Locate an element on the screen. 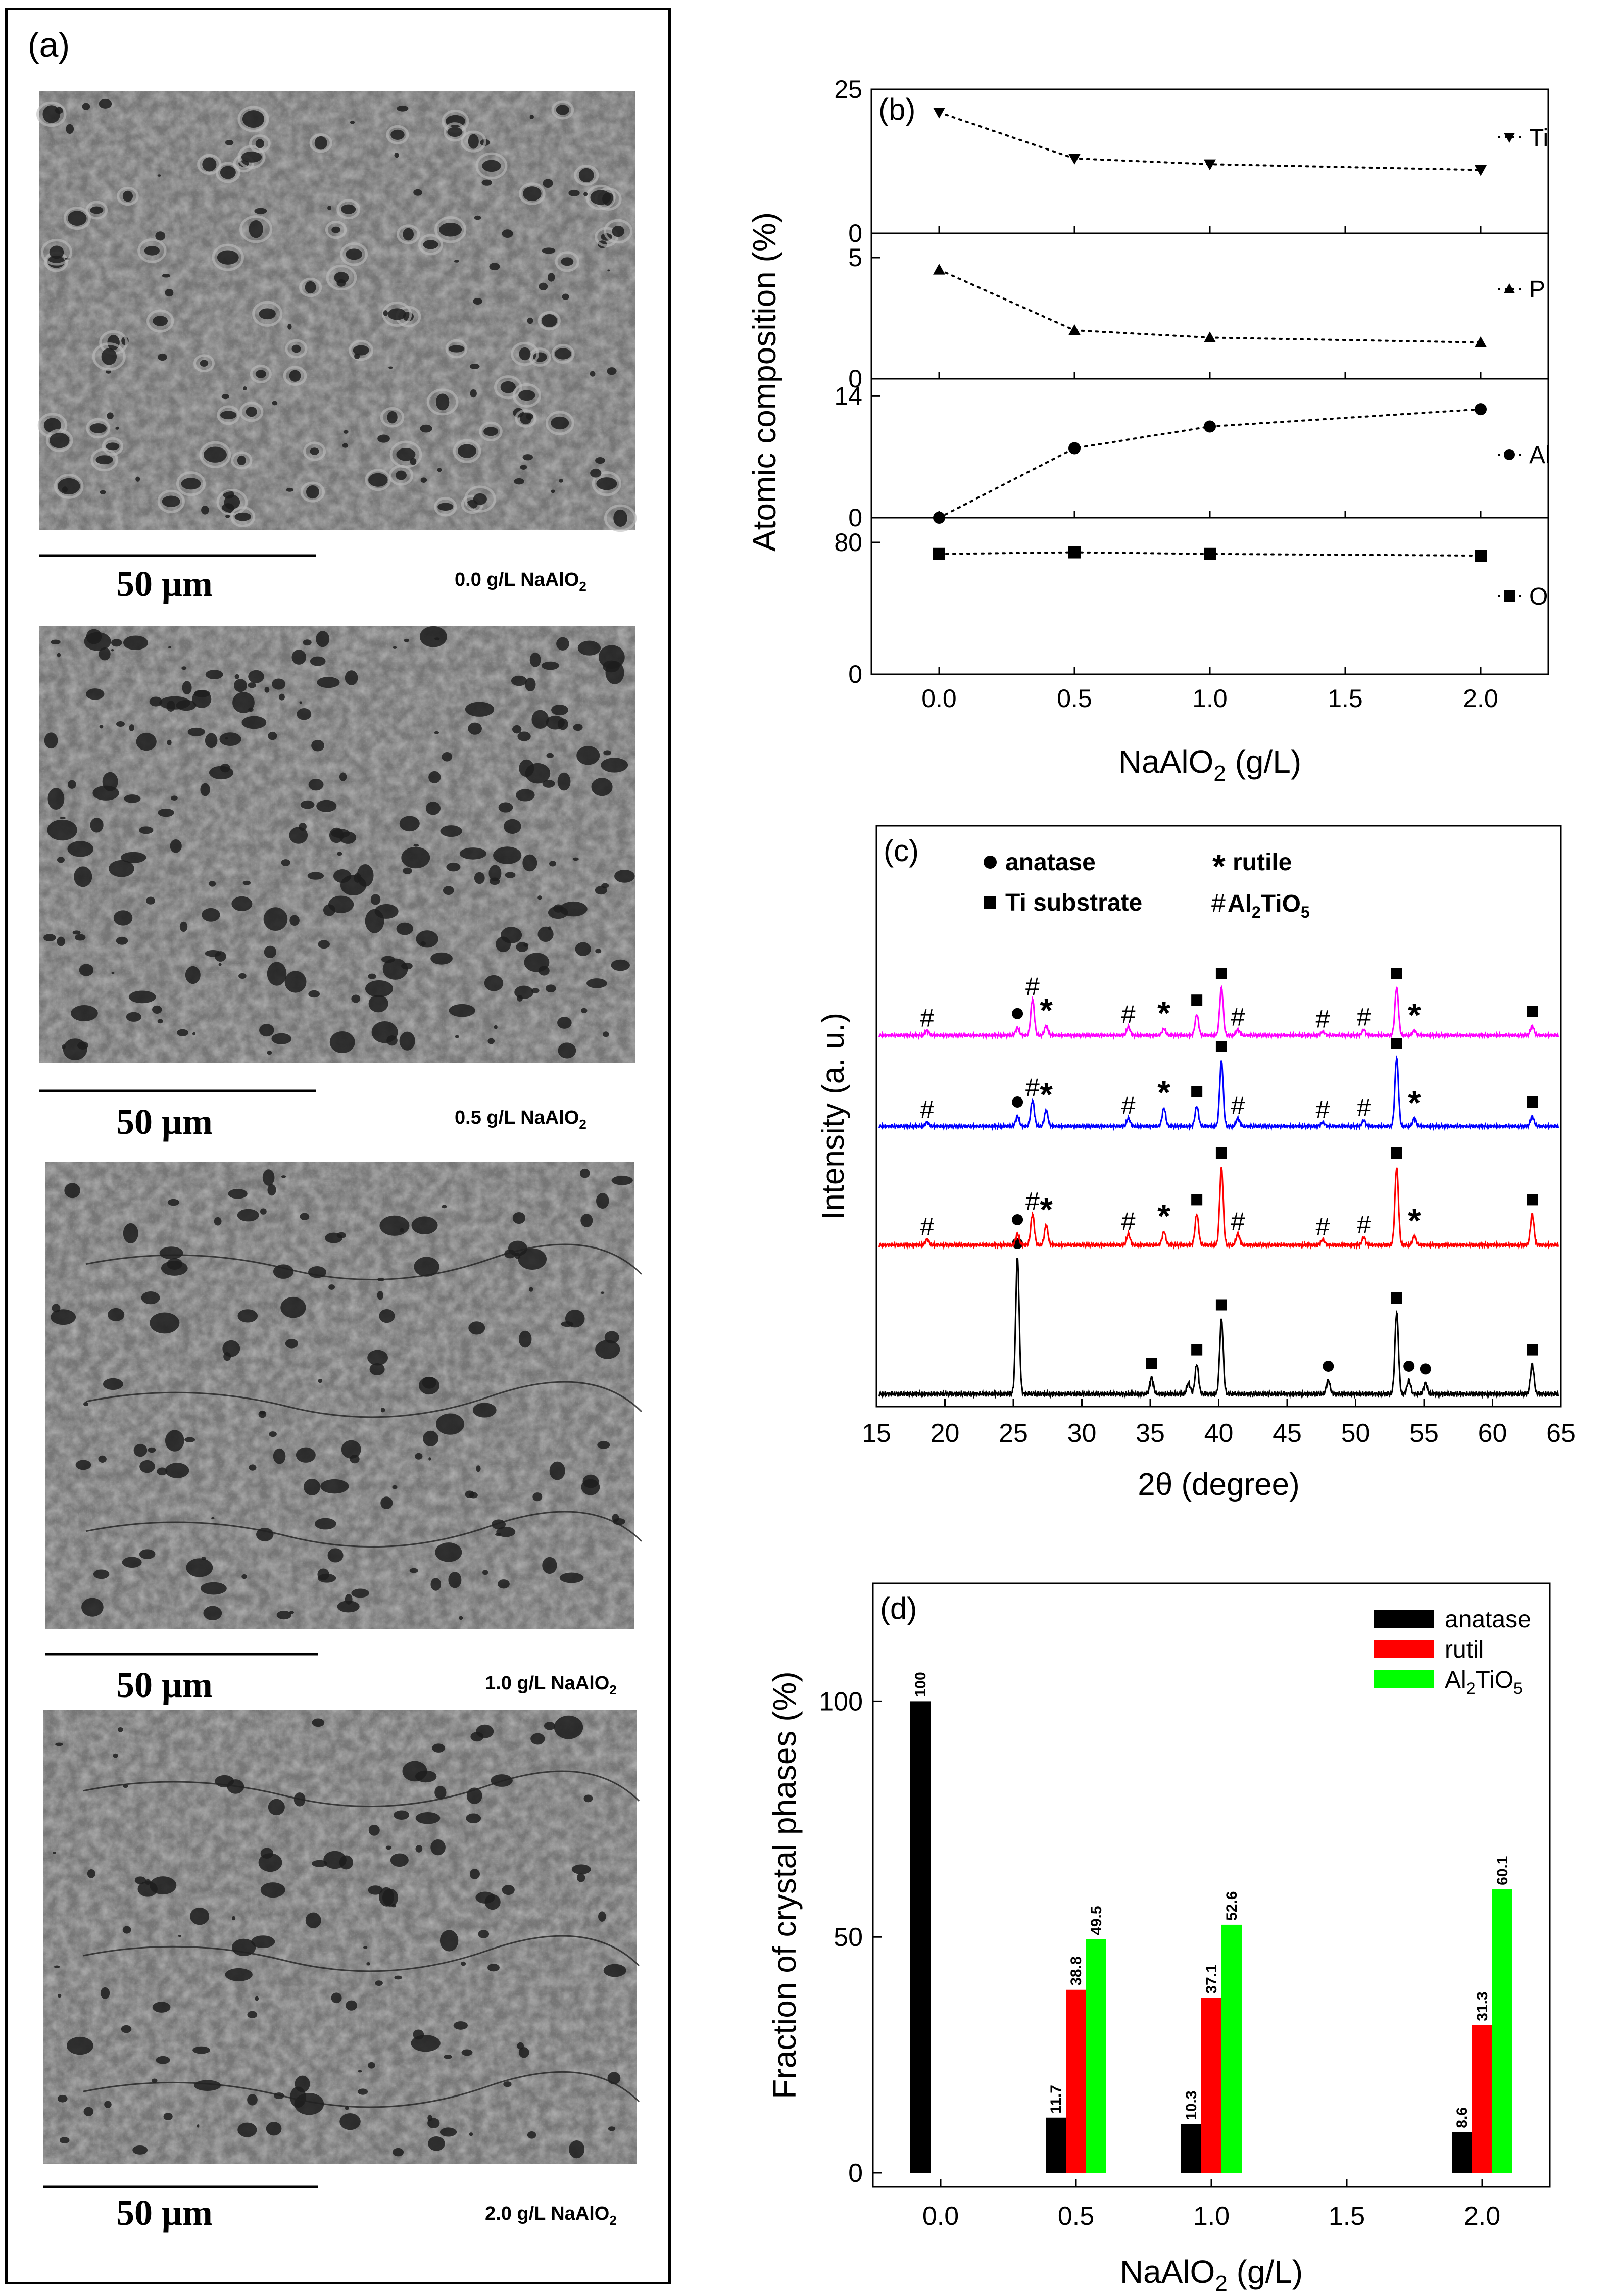 The height and width of the screenshot is (2296, 1615). peak-marker-ti is located at coordinates (1221, 1047).